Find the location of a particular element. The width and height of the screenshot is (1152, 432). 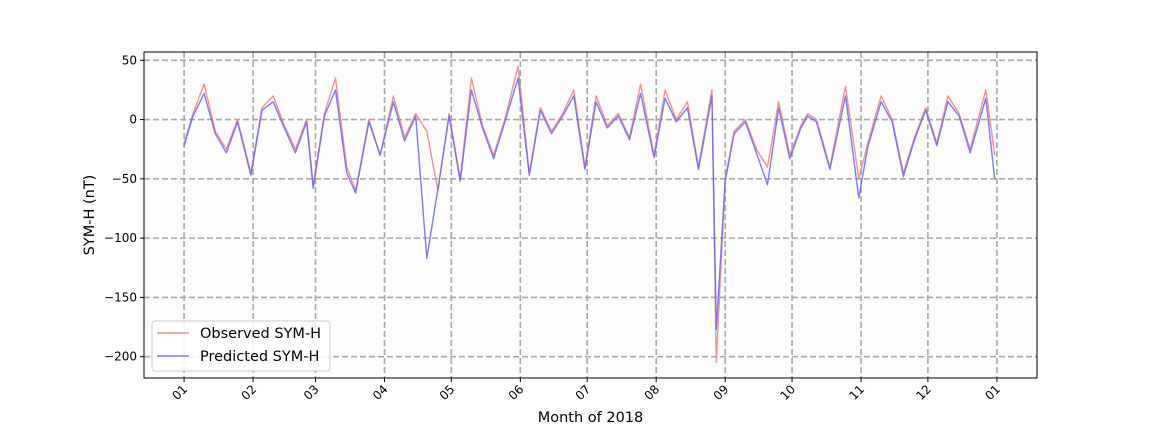

legend-label-predicted: Predicted SYM-H is located at coordinates (259, 357).